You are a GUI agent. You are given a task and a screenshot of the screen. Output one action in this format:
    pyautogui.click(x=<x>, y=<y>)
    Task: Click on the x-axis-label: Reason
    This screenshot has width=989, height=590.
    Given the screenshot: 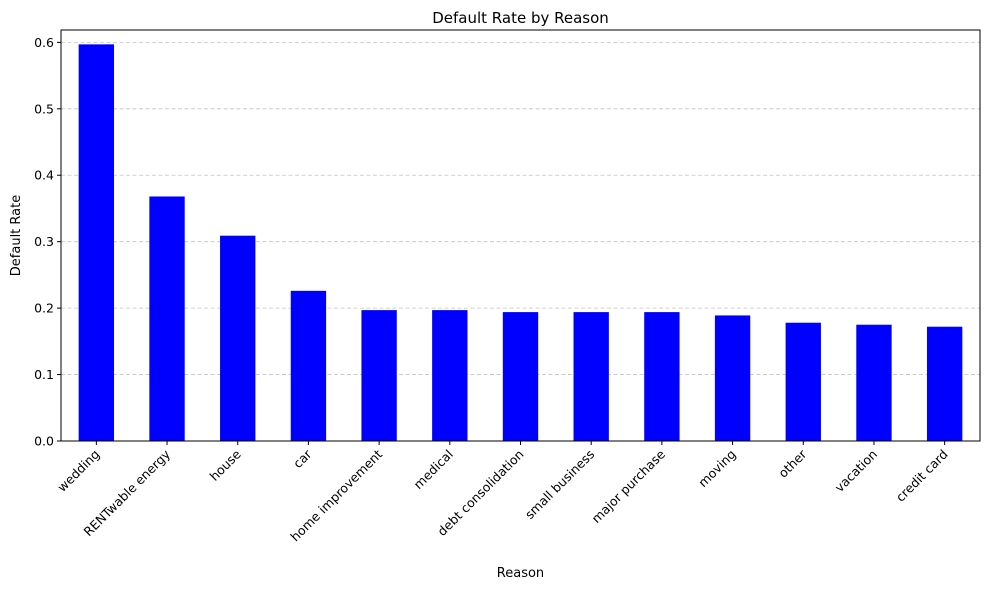 What is the action you would take?
    pyautogui.click(x=520, y=573)
    